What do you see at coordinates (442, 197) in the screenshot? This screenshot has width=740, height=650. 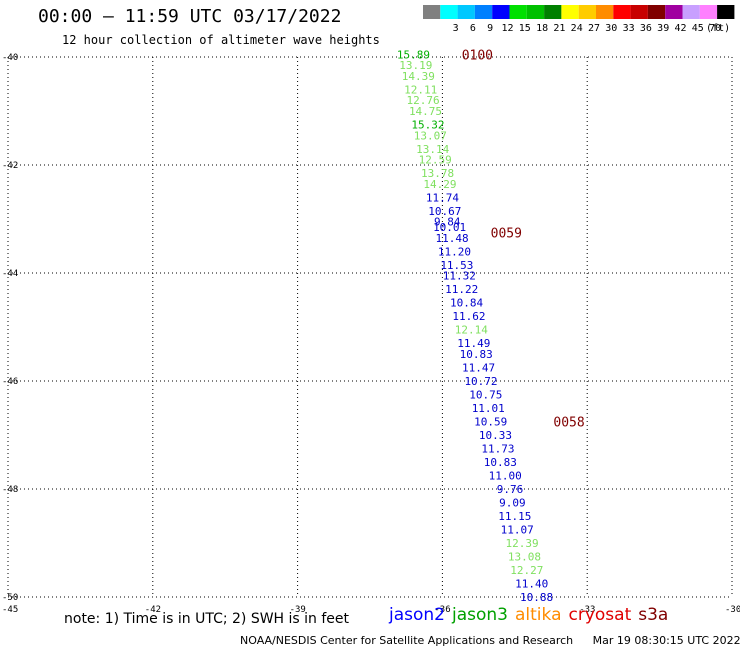 I see `swh-point-label: 11.74` at bounding box center [442, 197].